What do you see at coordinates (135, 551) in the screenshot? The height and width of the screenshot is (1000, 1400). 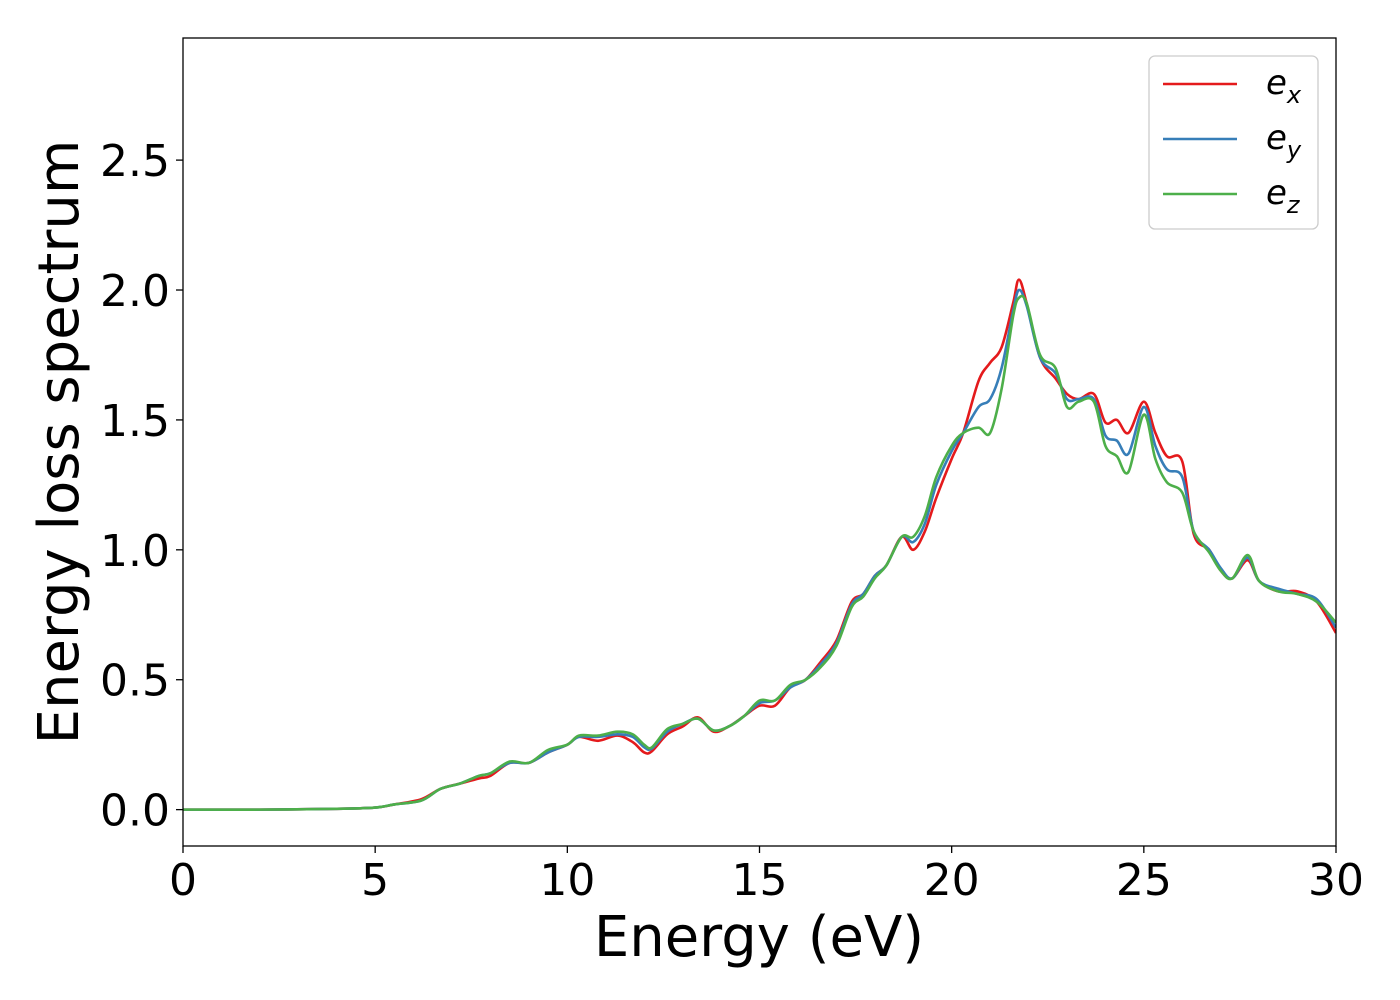 I see `y-tick-label: 1.0` at bounding box center [135, 551].